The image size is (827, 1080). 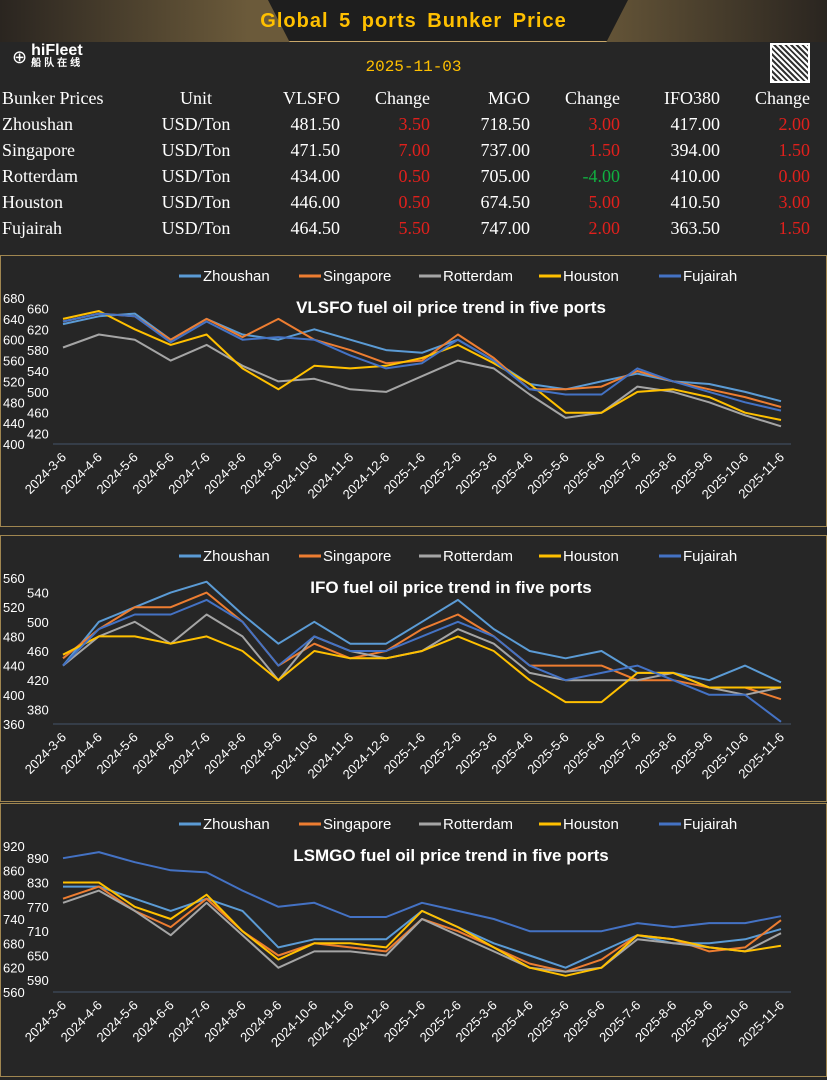 I want to click on y-tick-label: 920, so click(x=14, y=846).